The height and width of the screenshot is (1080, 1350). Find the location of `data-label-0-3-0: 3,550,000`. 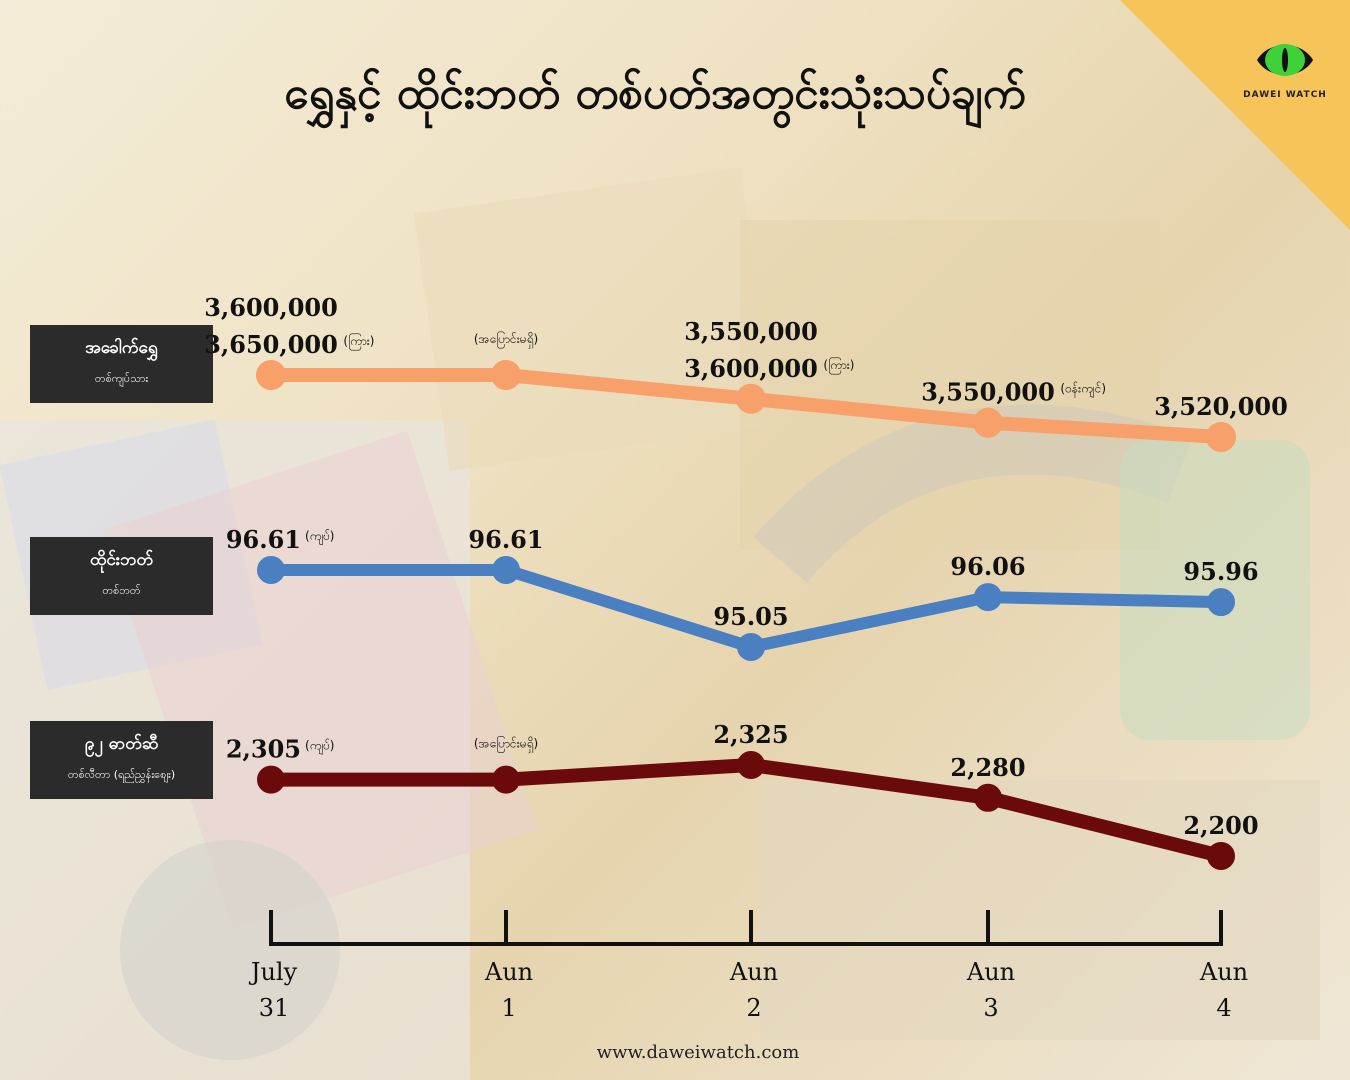

data-label-0-3-0: 3,550,000 is located at coordinates (988, 392).